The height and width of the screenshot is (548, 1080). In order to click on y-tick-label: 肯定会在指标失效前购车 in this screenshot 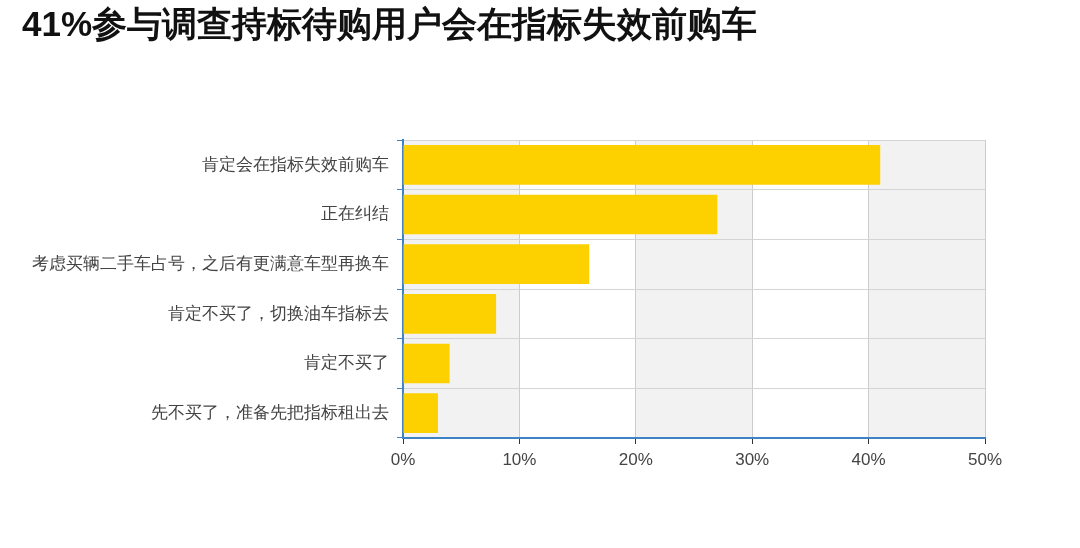, I will do `click(295, 164)`.